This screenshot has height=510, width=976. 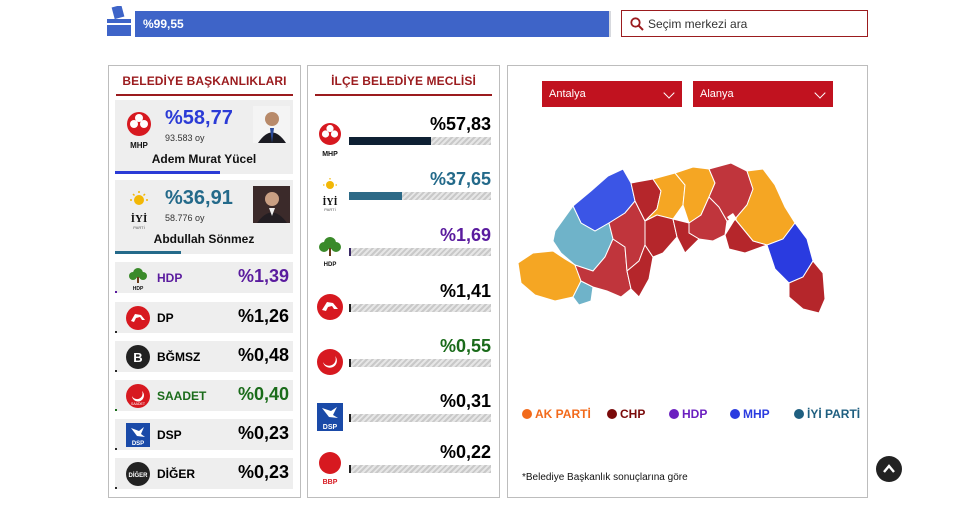 What do you see at coordinates (732, 218) in the screenshot?
I see `map-selected-marker` at bounding box center [732, 218].